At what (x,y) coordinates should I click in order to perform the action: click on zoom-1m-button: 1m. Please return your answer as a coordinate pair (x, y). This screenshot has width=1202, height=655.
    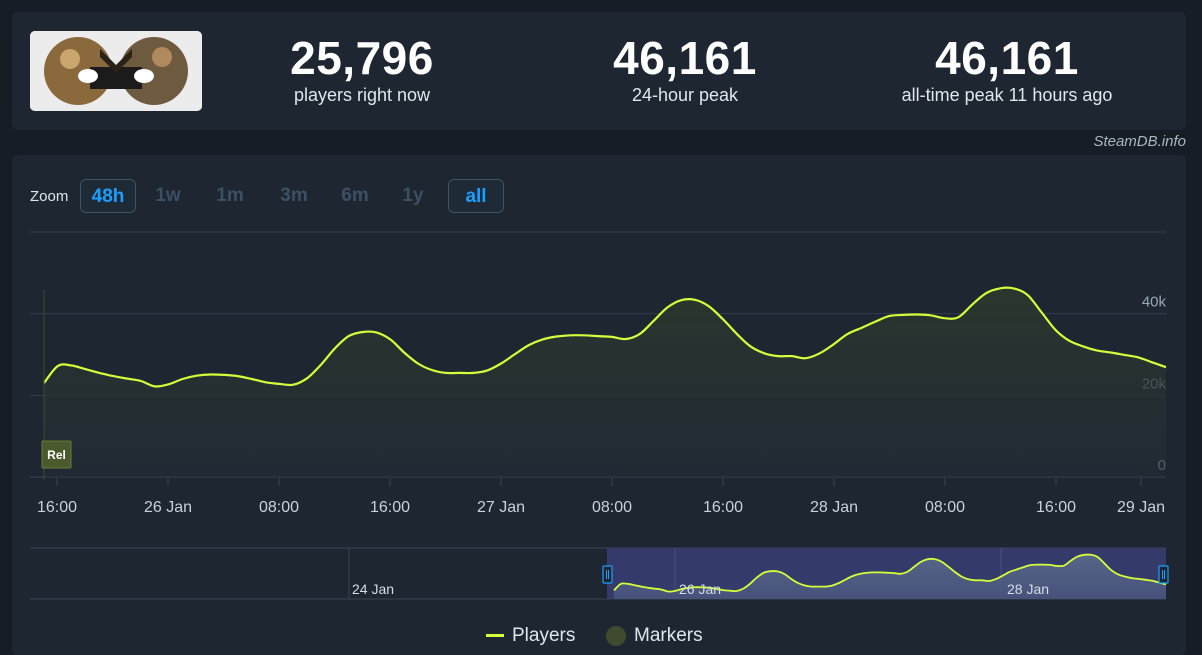
    Looking at the image, I should click on (230, 195).